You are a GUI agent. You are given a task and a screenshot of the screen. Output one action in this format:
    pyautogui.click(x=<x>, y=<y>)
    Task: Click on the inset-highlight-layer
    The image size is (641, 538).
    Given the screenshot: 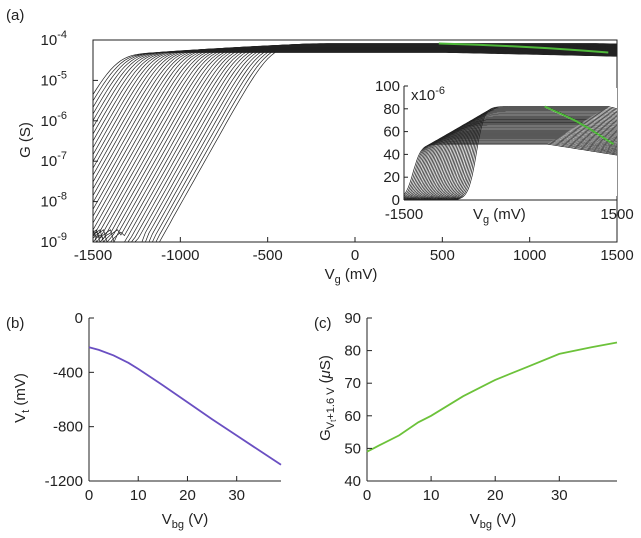 What is the action you would take?
    pyautogui.click(x=579, y=125)
    